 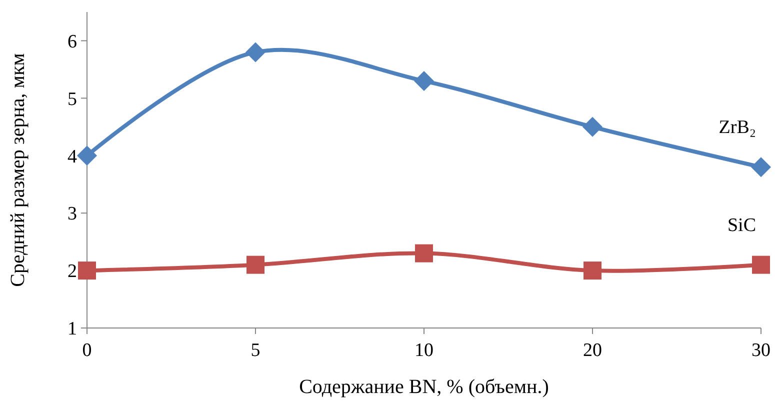 I want to click on series-label: SiC, so click(x=741, y=225).